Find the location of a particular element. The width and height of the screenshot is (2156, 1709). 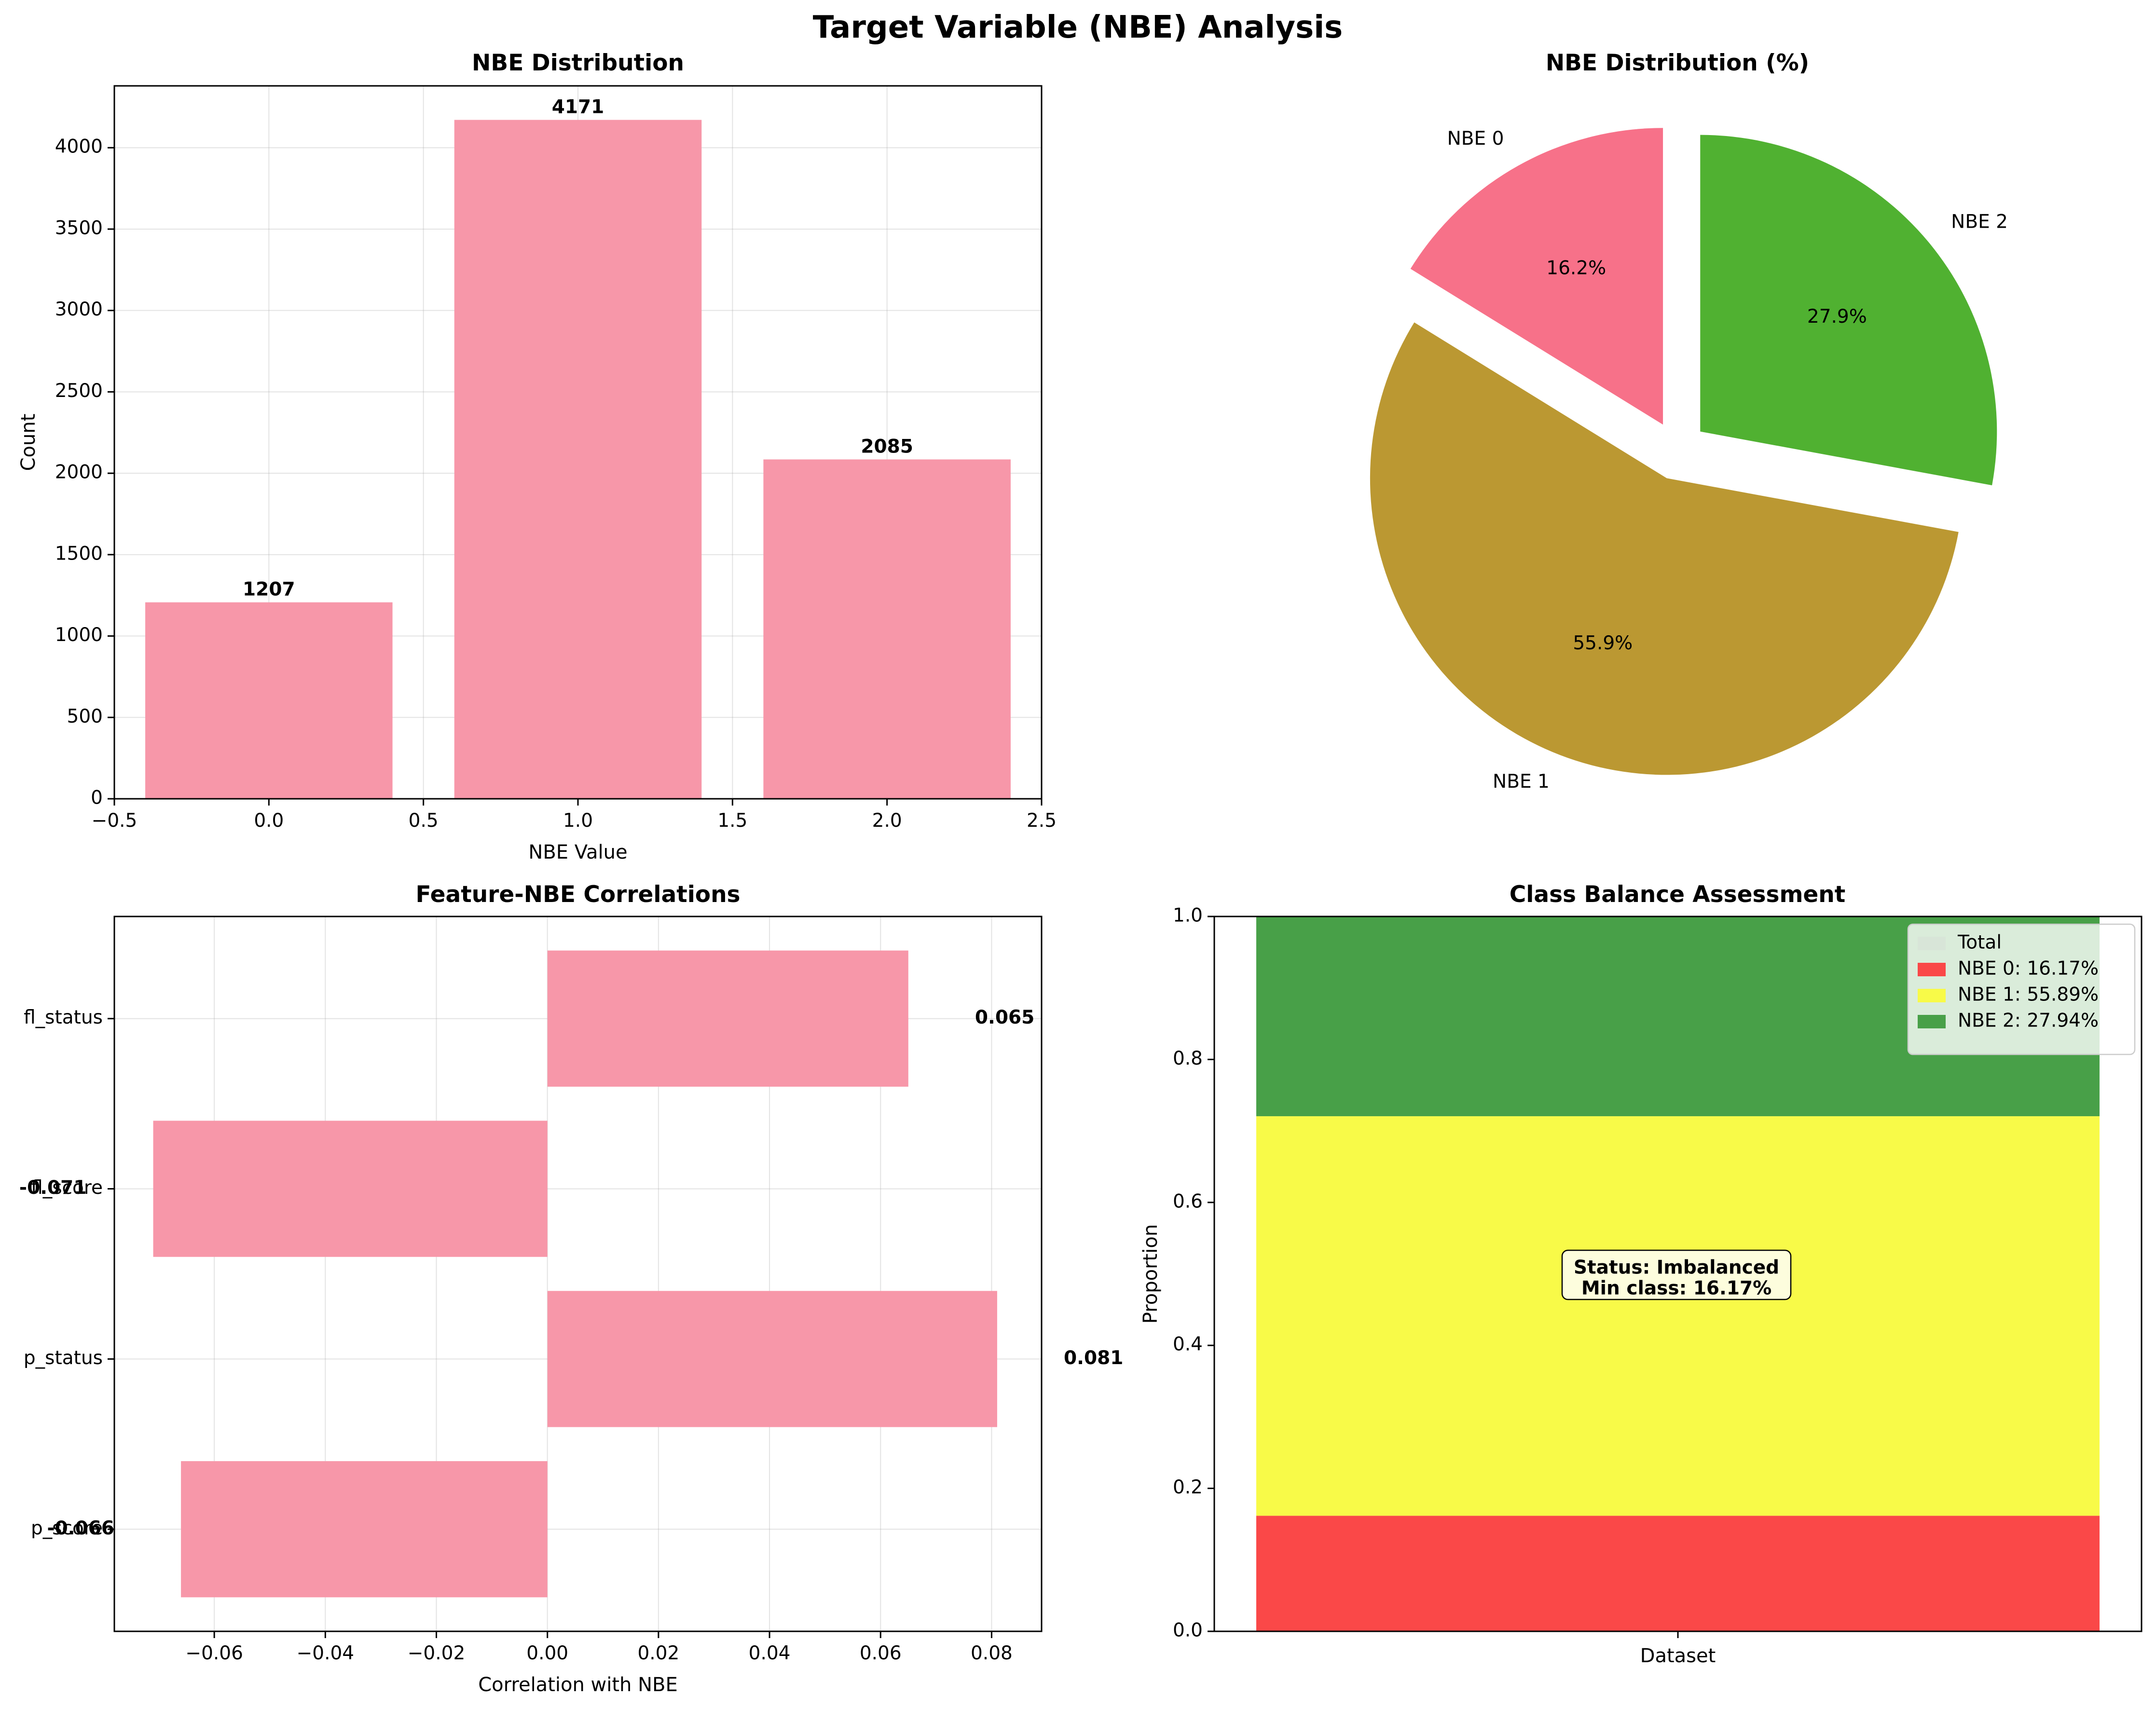

x-tick-label: −0.02 is located at coordinates (437, 1653).